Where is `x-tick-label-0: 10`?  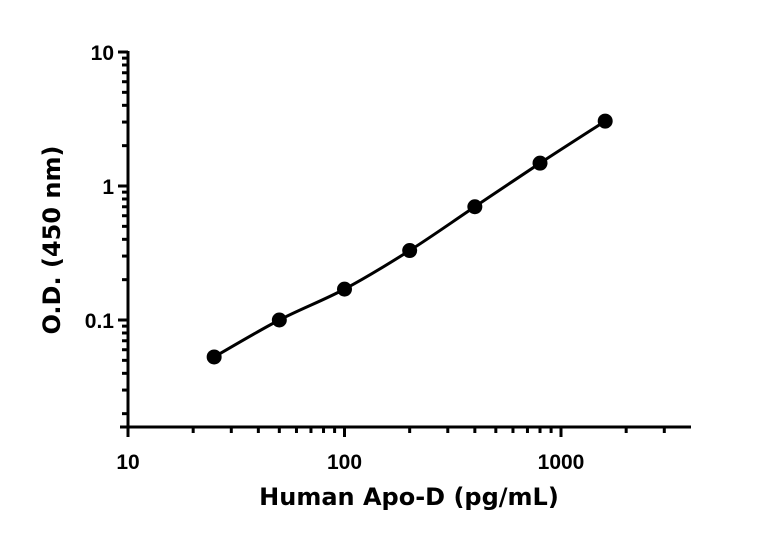
x-tick-label-0: 10 is located at coordinates (127, 462).